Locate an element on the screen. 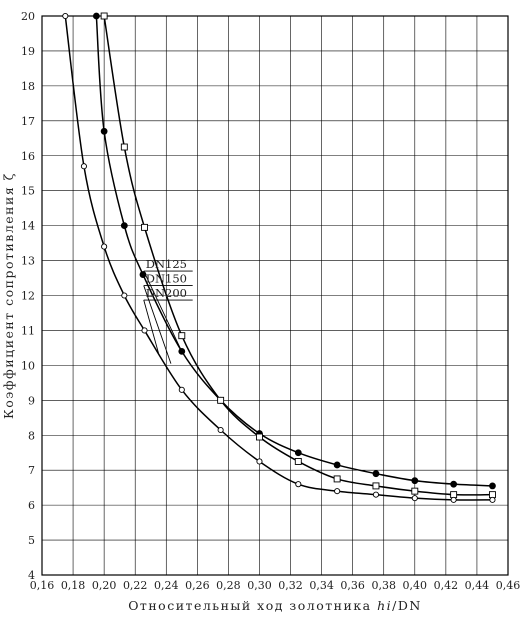 The image size is (526, 619). x-tick-label: 0,38 is located at coordinates (383, 585).